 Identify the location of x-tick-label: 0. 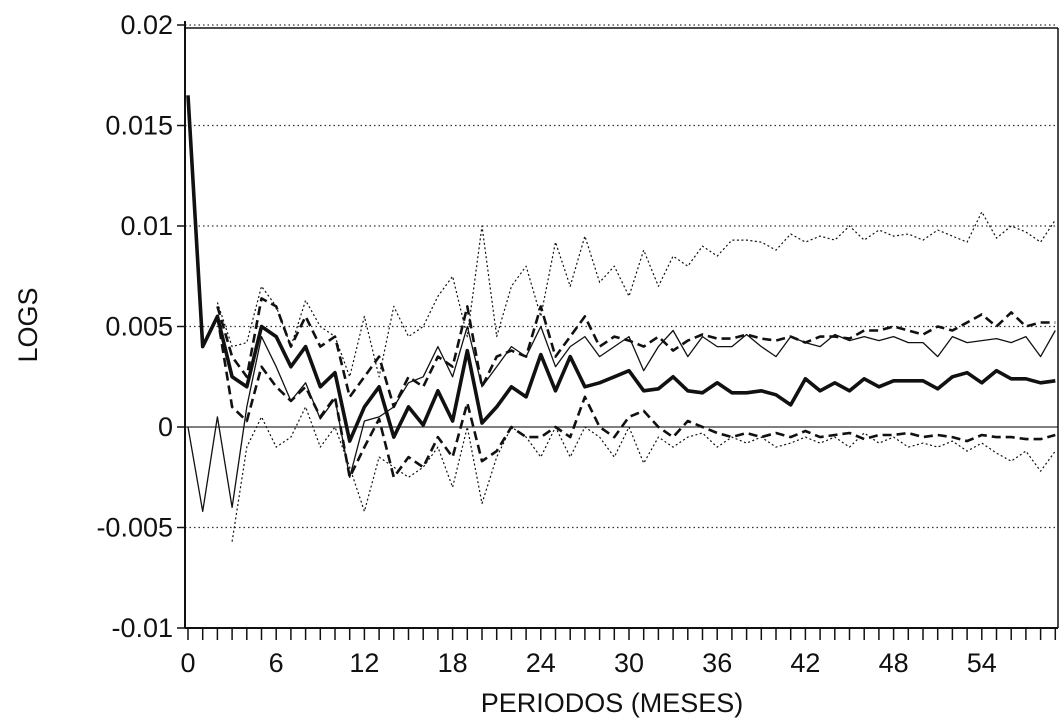
(187, 663).